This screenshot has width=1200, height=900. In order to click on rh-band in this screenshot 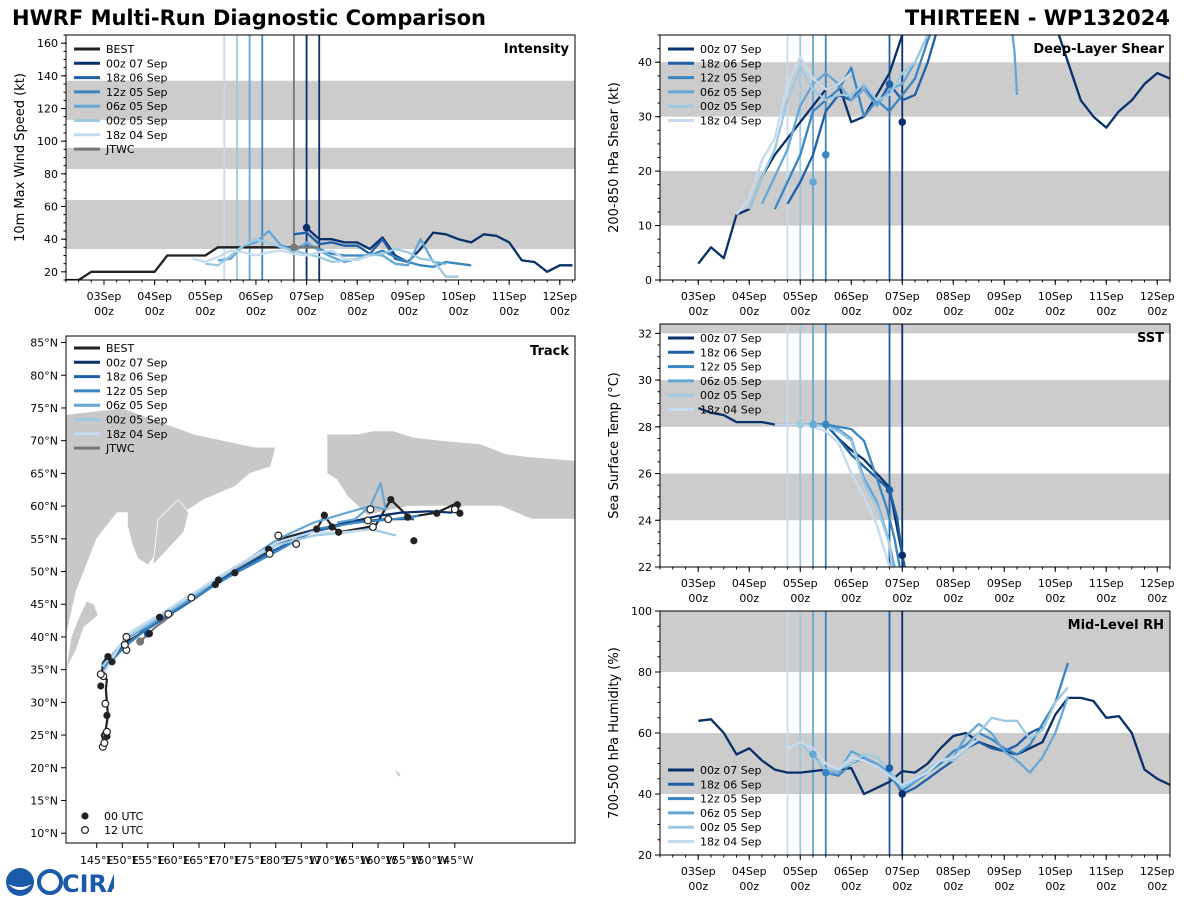, I will do `click(915, 763)`.